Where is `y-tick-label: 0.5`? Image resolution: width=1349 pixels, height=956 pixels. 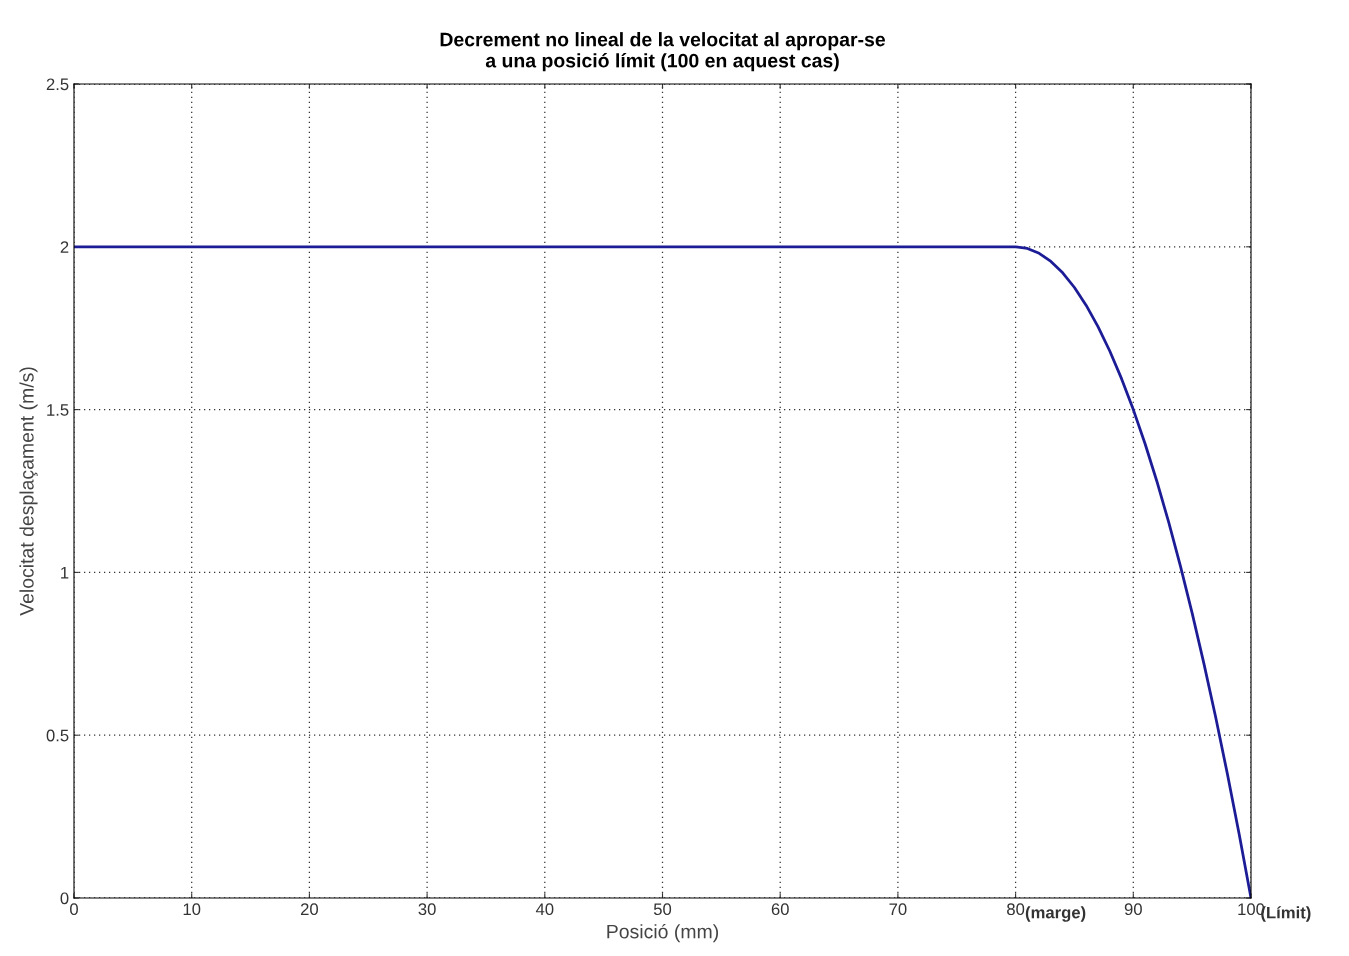 y-tick-label: 0.5 is located at coordinates (57, 735).